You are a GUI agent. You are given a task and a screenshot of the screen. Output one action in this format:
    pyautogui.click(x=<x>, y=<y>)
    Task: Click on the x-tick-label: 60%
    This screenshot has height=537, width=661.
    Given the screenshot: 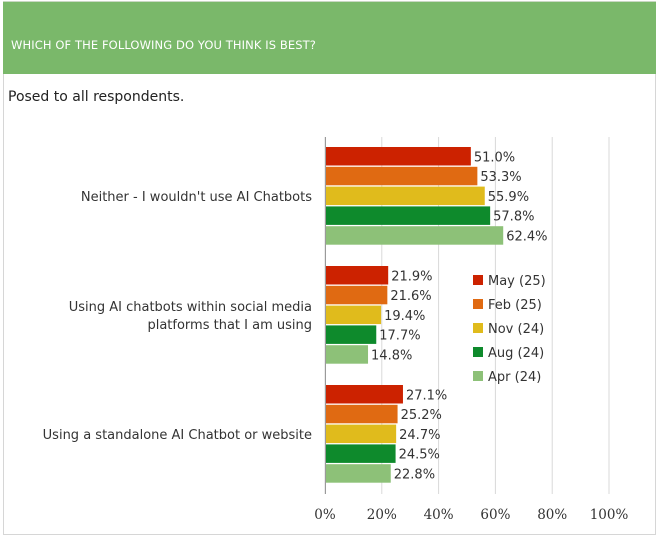 What is the action you would take?
    pyautogui.click(x=495, y=515)
    